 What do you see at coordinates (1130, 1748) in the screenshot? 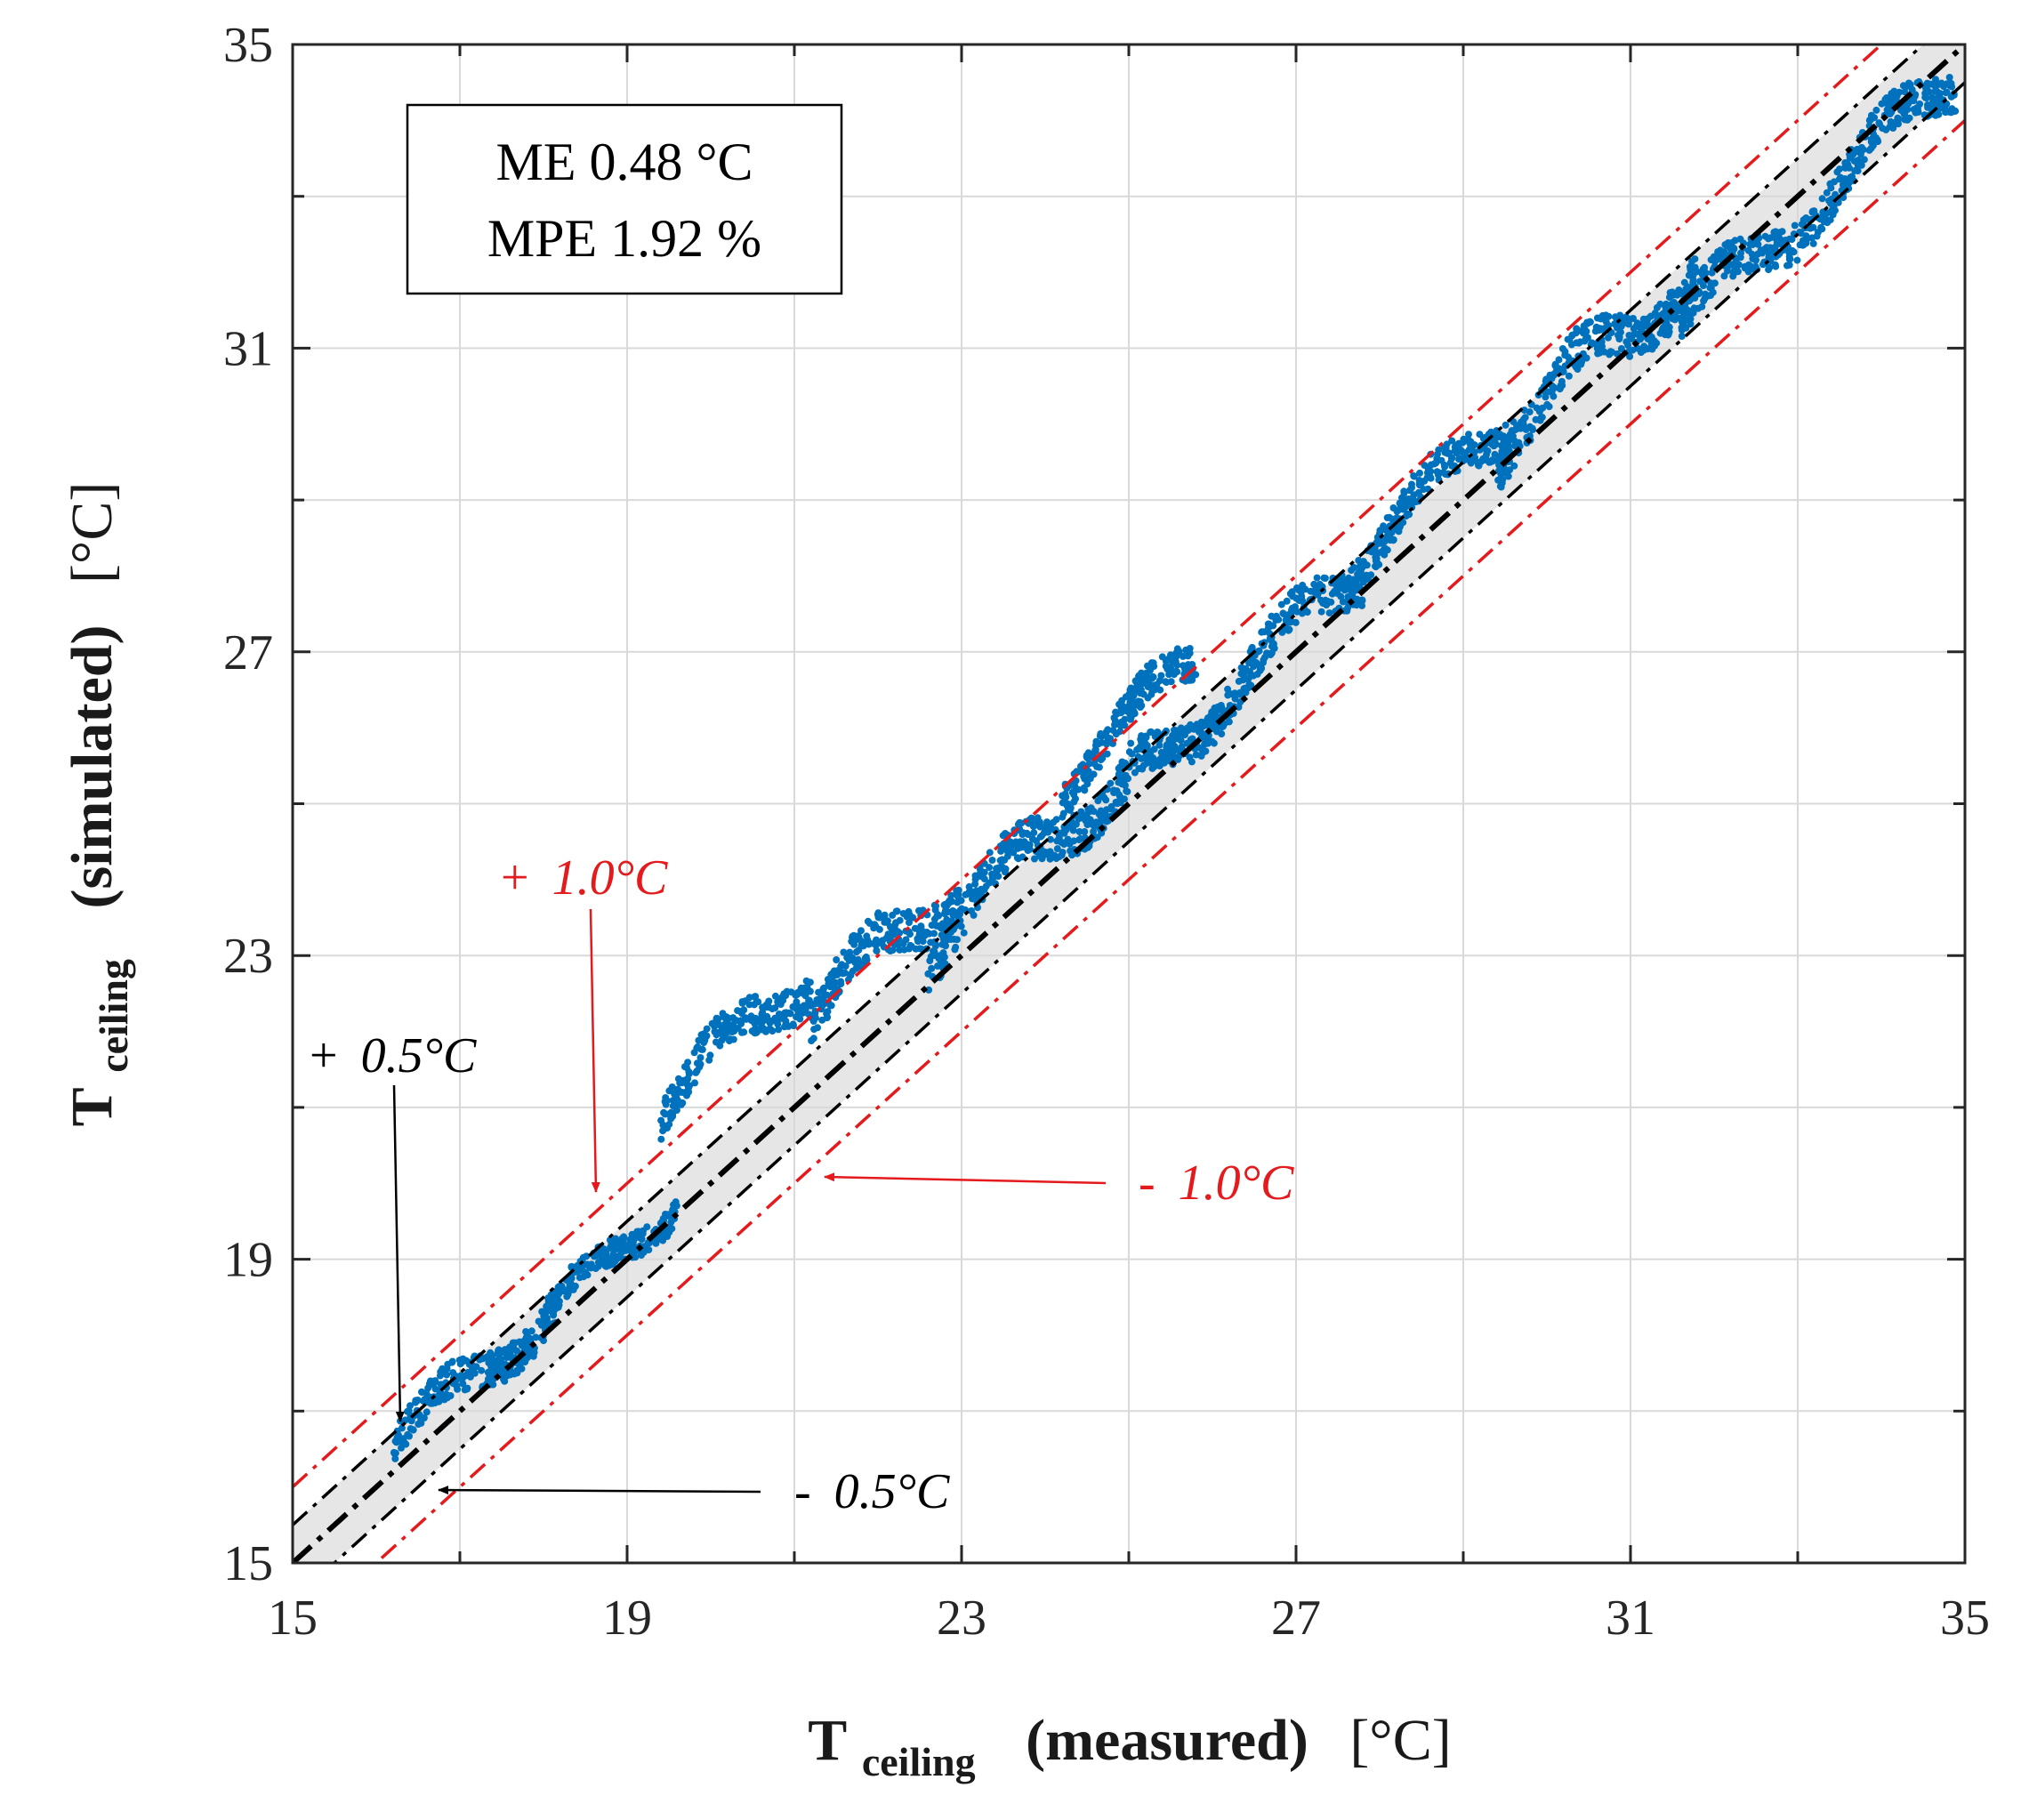
I see `x-axis-title: T ceiling (measured) [°C]` at bounding box center [1130, 1748].